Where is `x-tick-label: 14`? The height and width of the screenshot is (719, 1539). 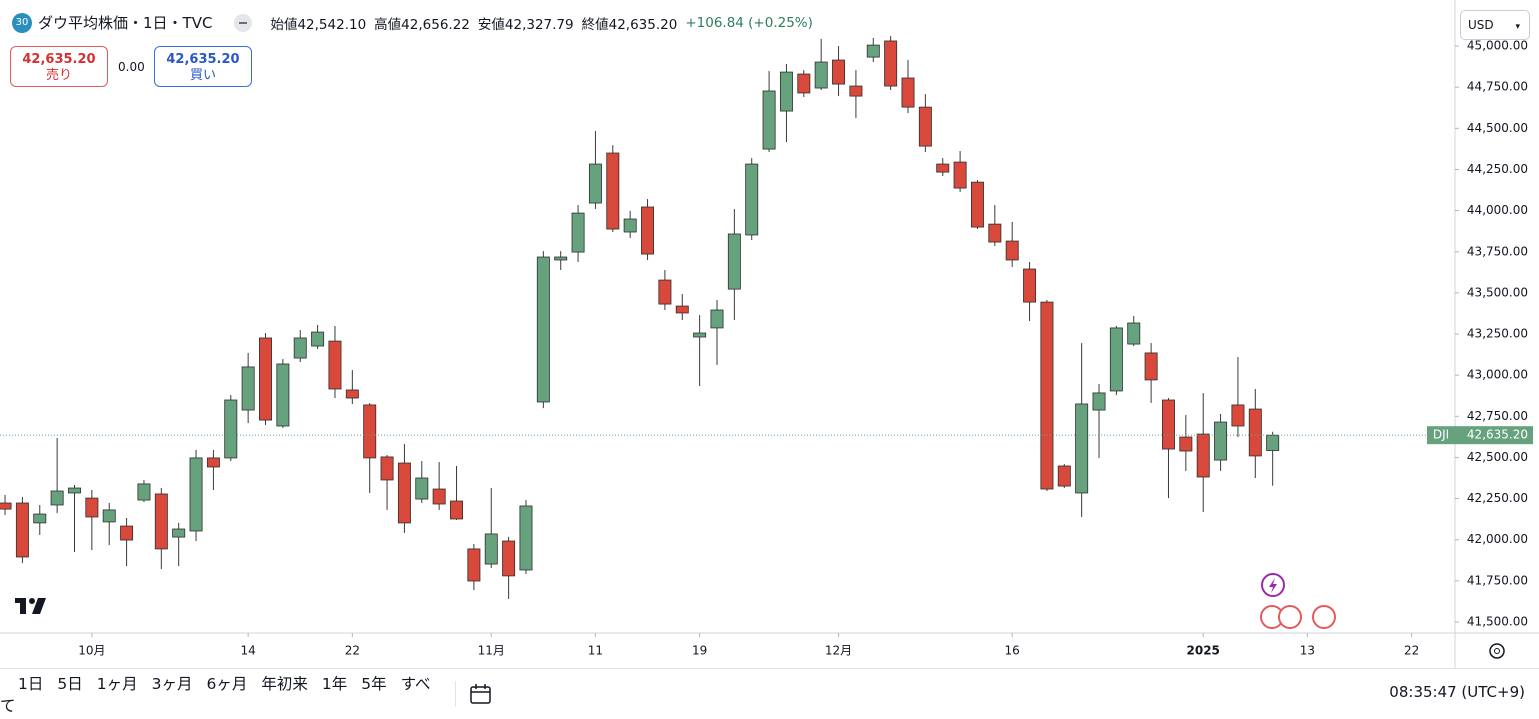
x-tick-label: 14 is located at coordinates (248, 651).